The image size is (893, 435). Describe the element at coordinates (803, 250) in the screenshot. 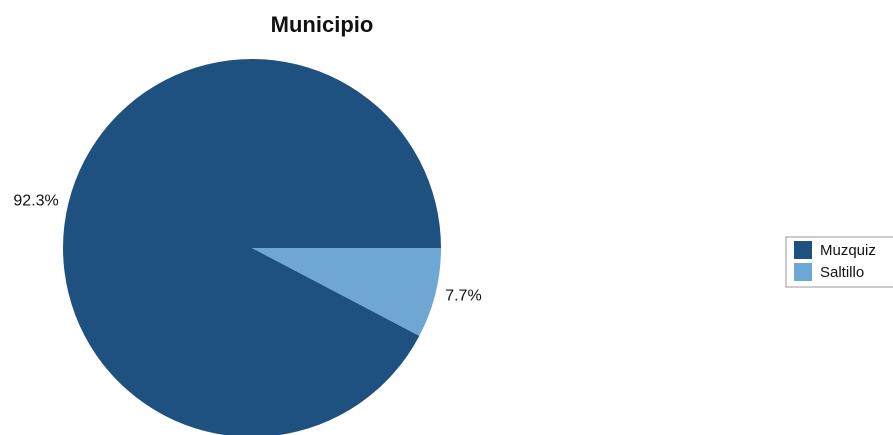

I see `legend-swatch-muzquiz` at that location.